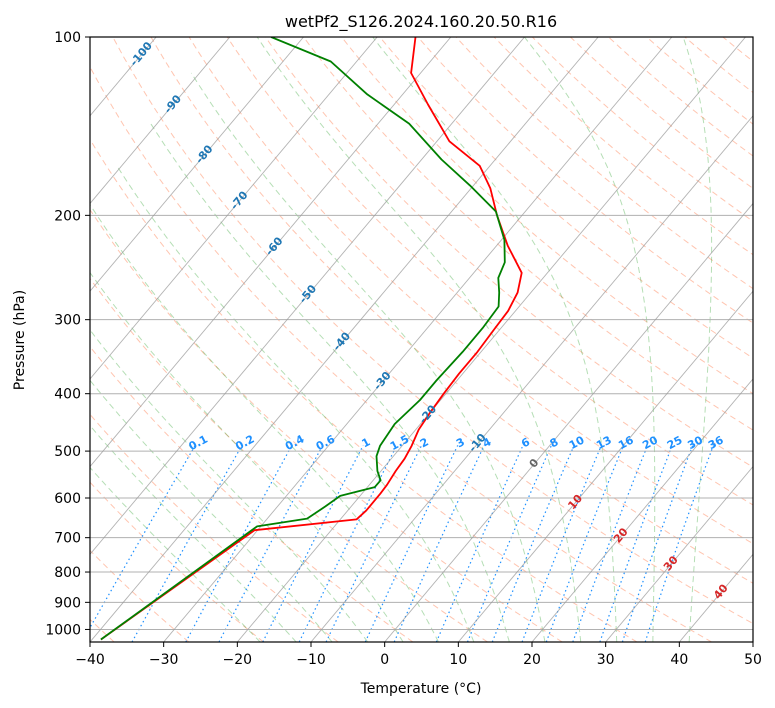 This screenshot has height=708, width=775. What do you see at coordinates (716, 442) in the screenshot?
I see `mixing-ratio-label: 36` at bounding box center [716, 442].